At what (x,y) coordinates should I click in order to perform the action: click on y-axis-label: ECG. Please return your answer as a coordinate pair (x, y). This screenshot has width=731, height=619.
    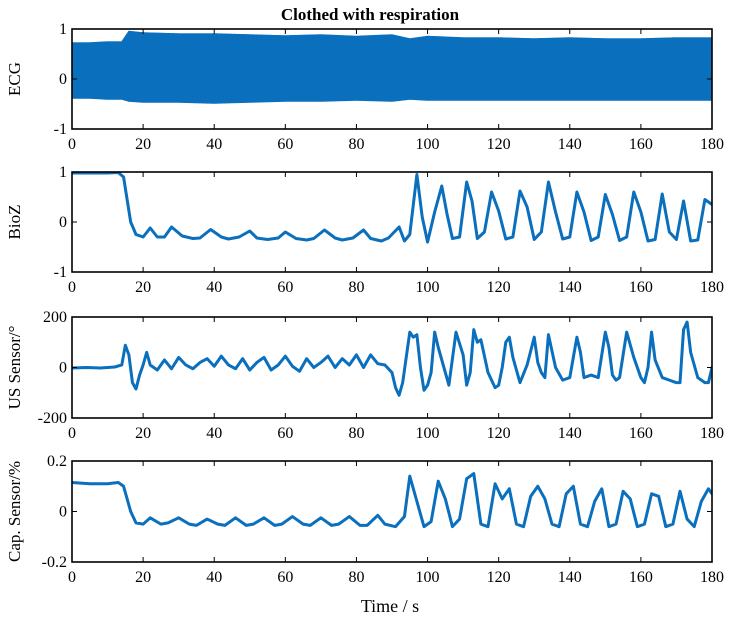
    Looking at the image, I should click on (14, 79).